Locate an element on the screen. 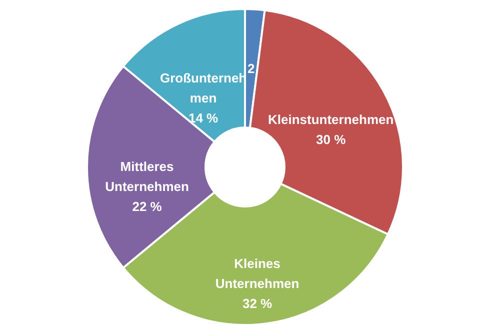 Image resolution: width=500 pixels, height=330 pixels. slice-label: Mittleres Unternehmen is located at coordinates (147, 176).